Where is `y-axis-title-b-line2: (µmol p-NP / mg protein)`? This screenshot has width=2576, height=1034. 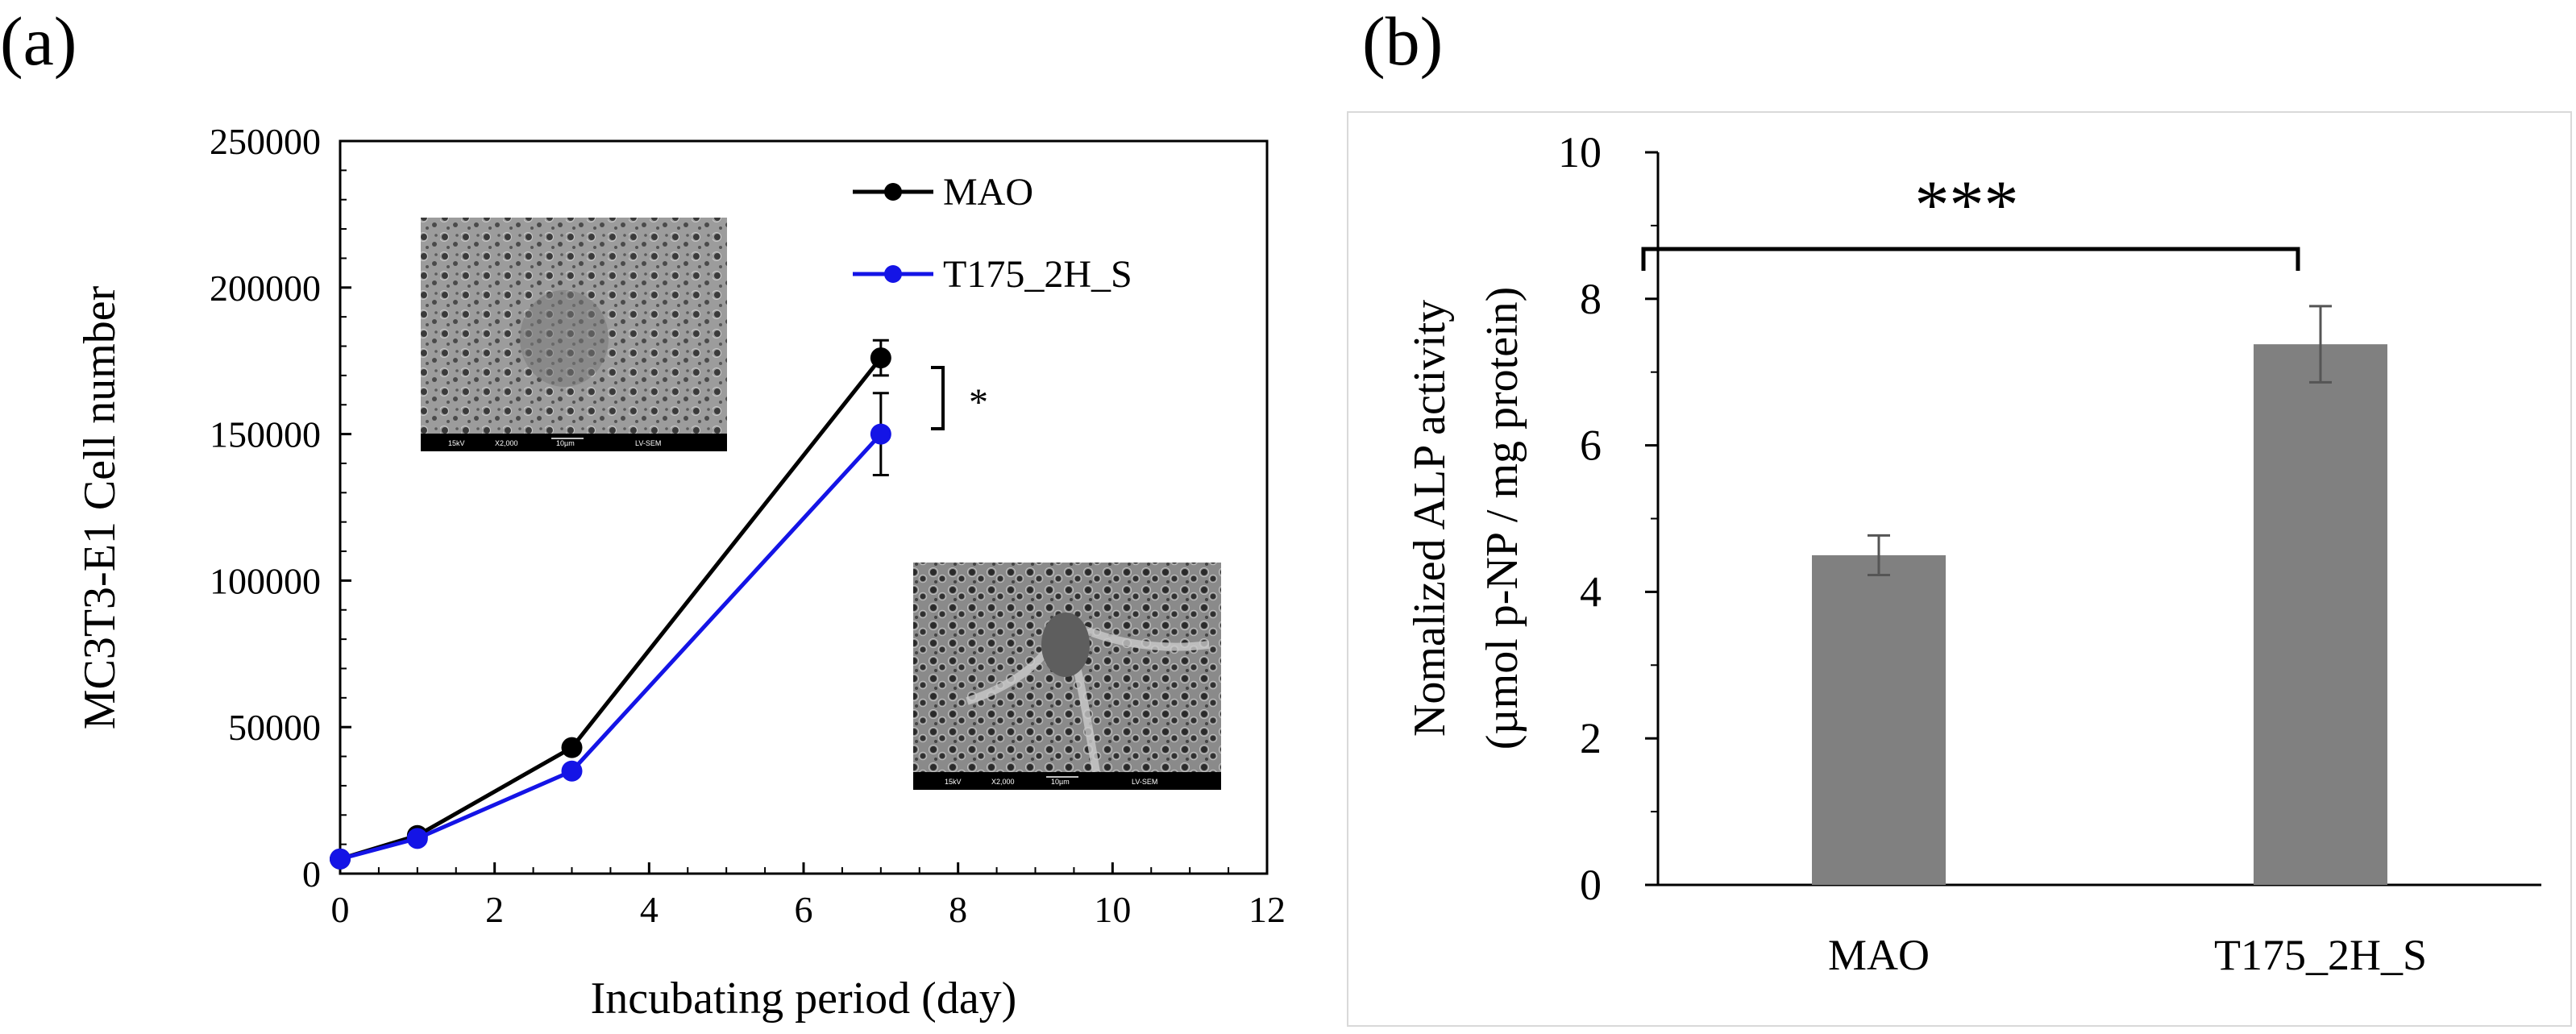 y-axis-title-b-line2: (µmol p-NP / mg protein) is located at coordinates (1502, 518).